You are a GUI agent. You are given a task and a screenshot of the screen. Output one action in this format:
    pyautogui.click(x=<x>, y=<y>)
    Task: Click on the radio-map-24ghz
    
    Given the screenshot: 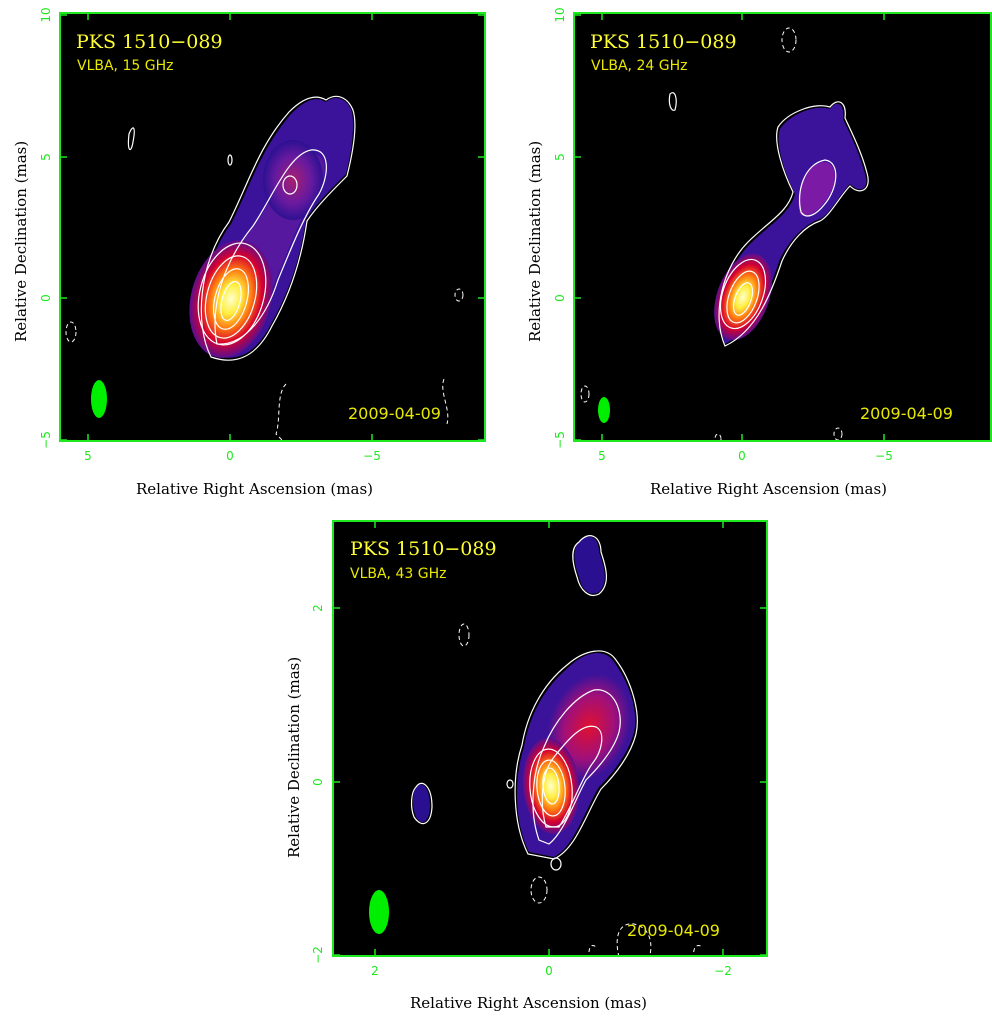 What is the action you would take?
    pyautogui.click(x=724, y=233)
    